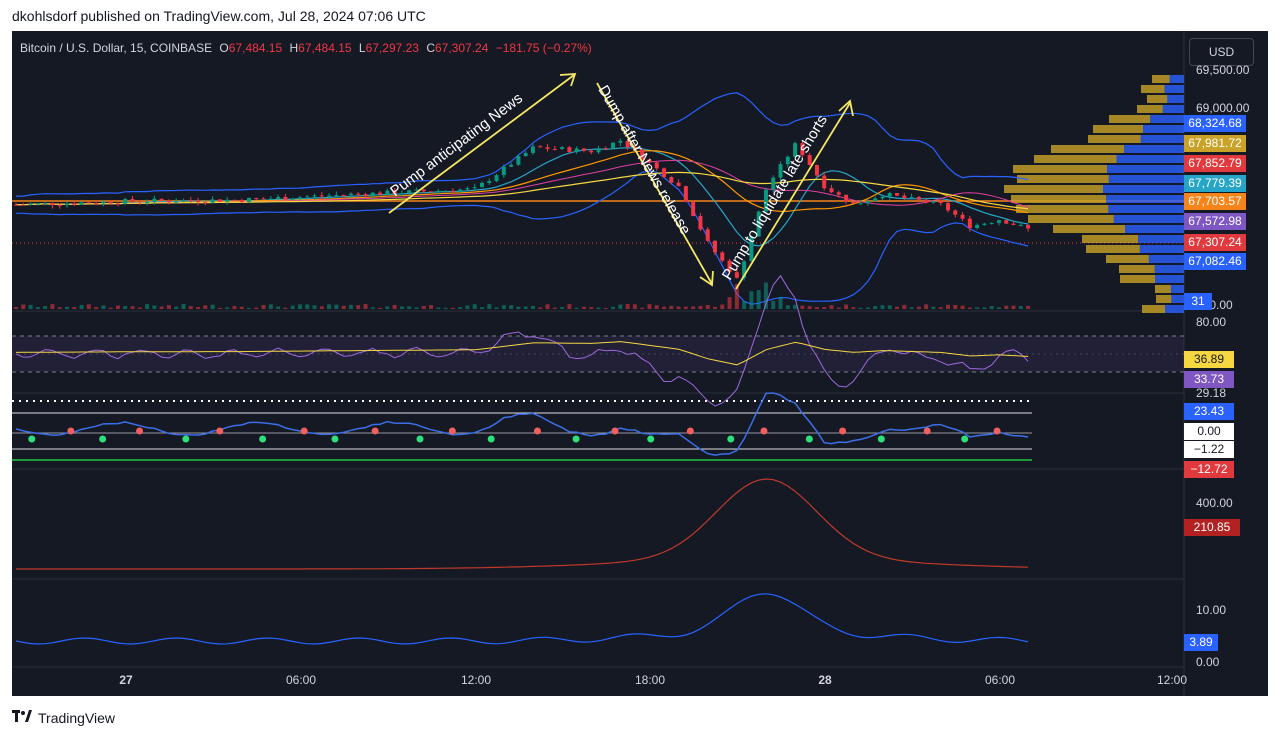 The image size is (1280, 737). What do you see at coordinates (301, 680) in the screenshot?
I see `time-axis-label: 06:00` at bounding box center [301, 680].